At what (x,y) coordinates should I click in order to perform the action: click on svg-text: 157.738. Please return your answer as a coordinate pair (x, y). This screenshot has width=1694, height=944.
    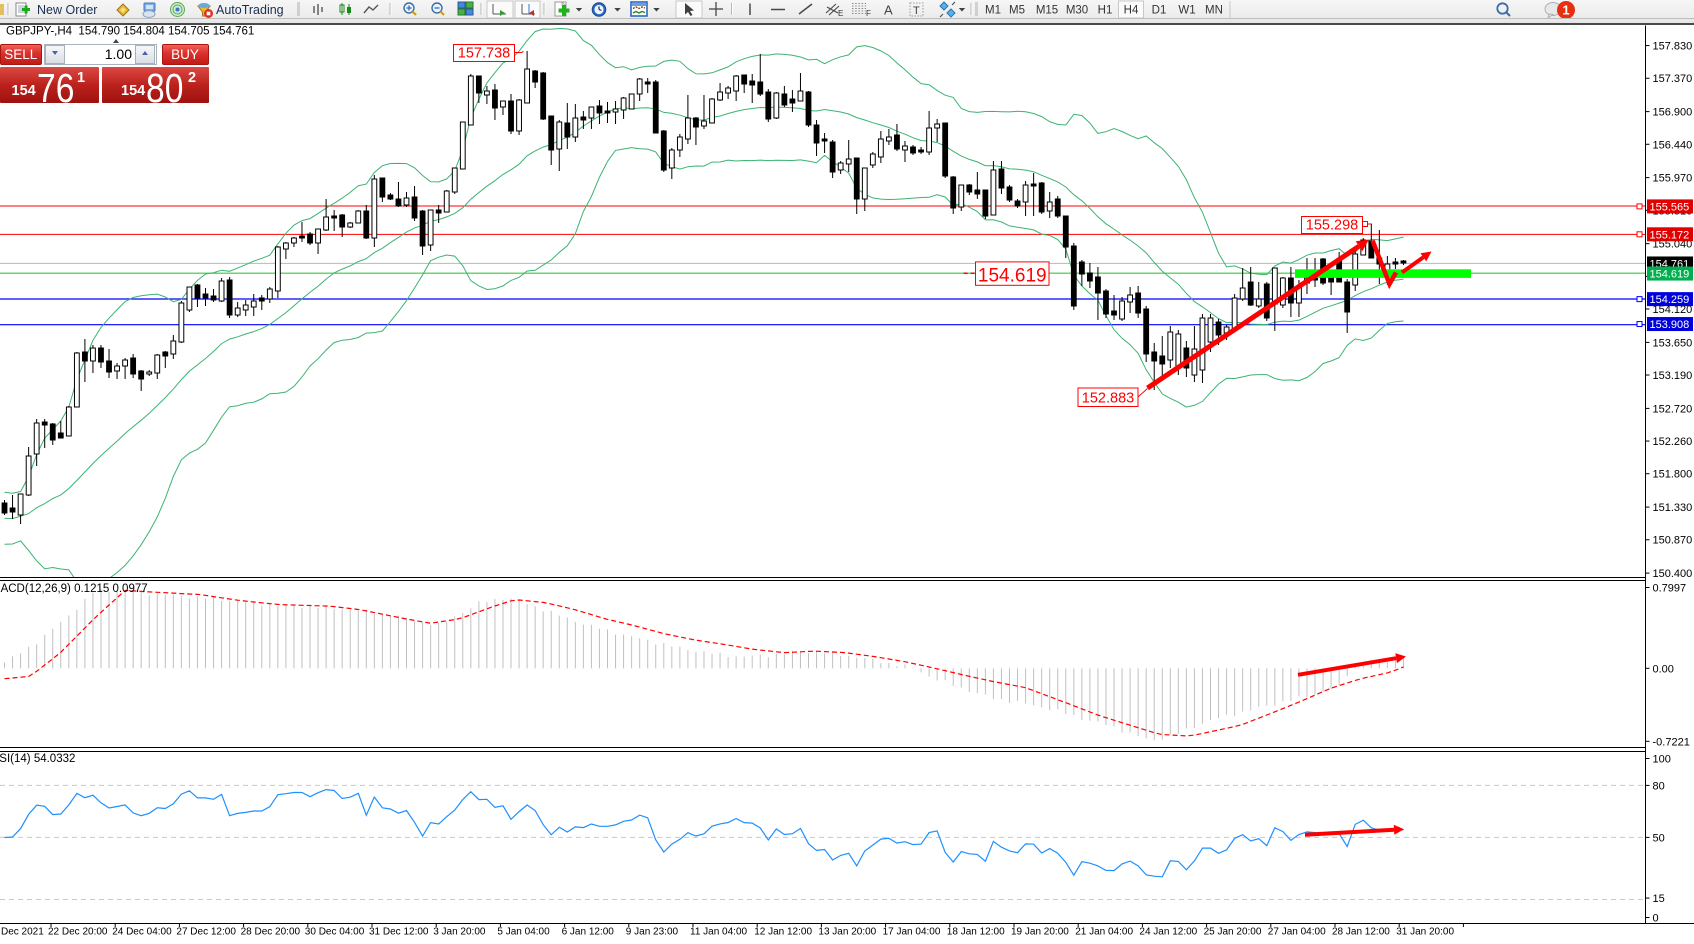
    Looking at the image, I should click on (484, 54).